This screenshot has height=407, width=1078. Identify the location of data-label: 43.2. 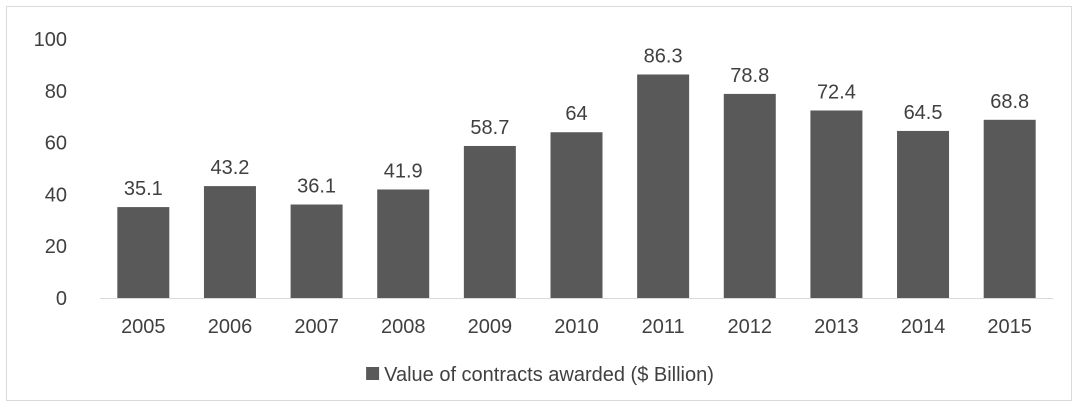
(229, 168).